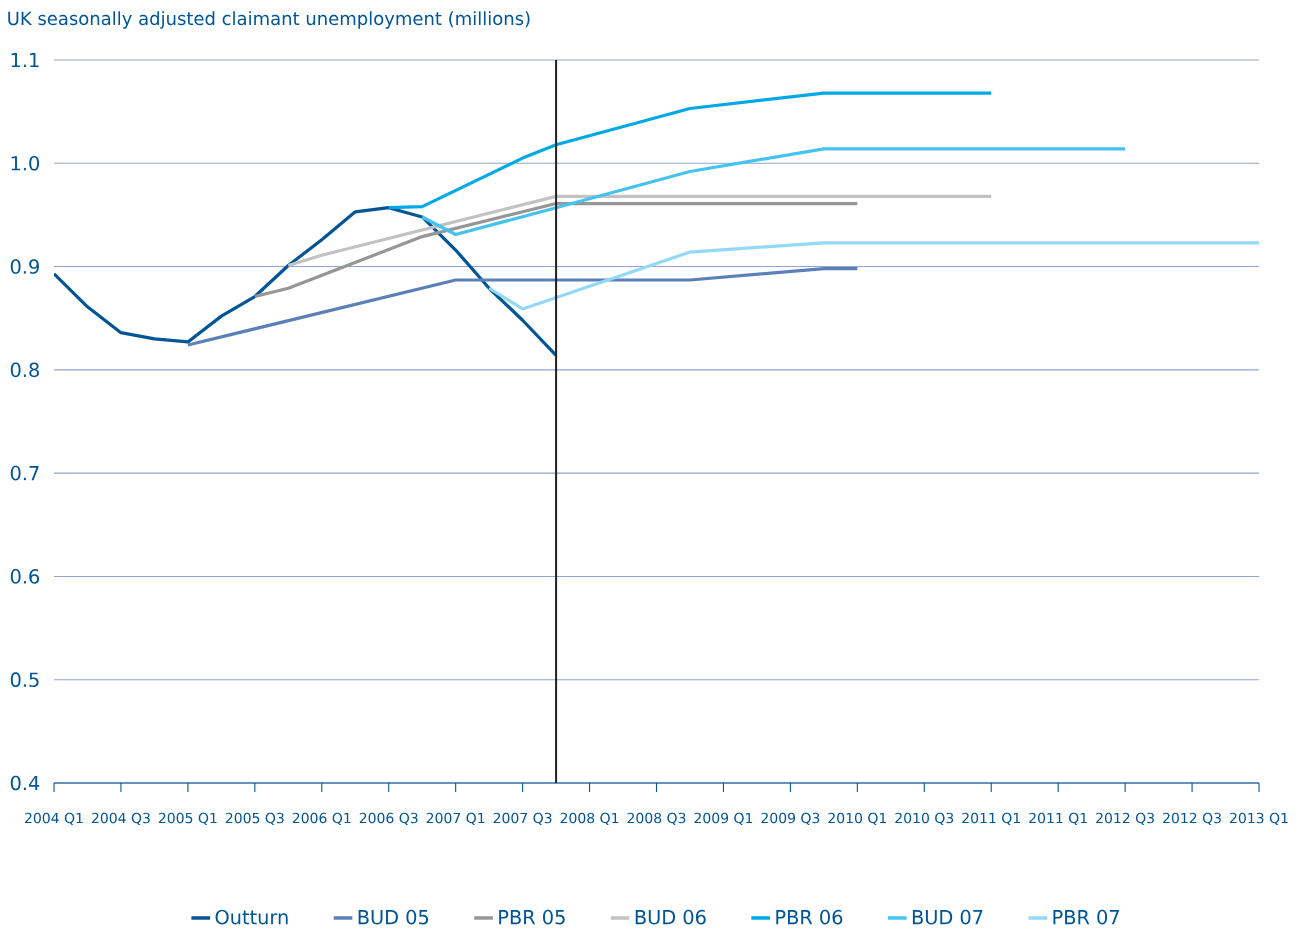 The width and height of the screenshot is (1300, 930). I want to click on y-tick-label: 0.7, so click(24, 473).